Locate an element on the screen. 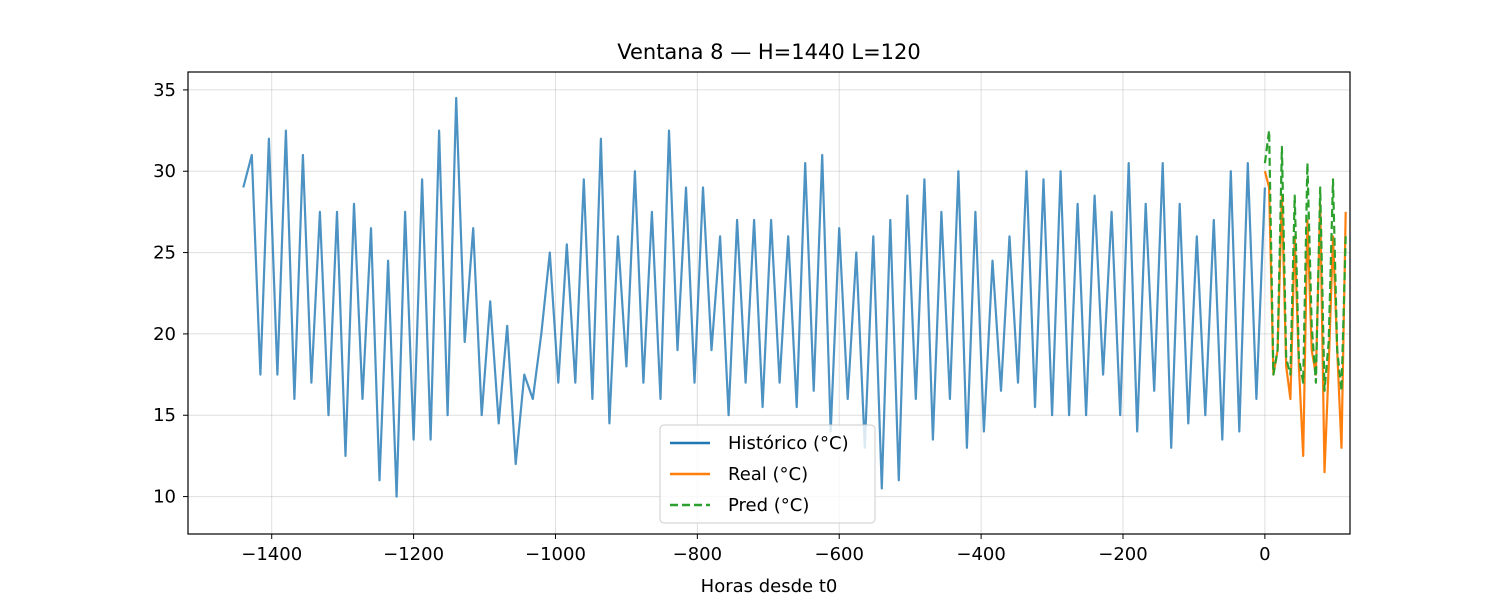  y-axis: 10 15 20 25 30 35 is located at coordinates (170, 294).